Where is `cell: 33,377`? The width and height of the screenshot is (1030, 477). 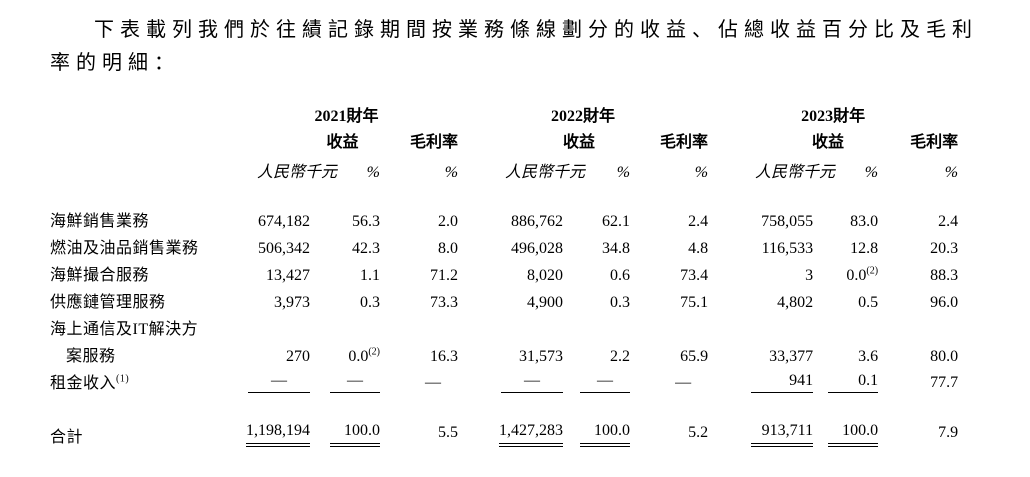
cell: 33,377 is located at coordinates (791, 356).